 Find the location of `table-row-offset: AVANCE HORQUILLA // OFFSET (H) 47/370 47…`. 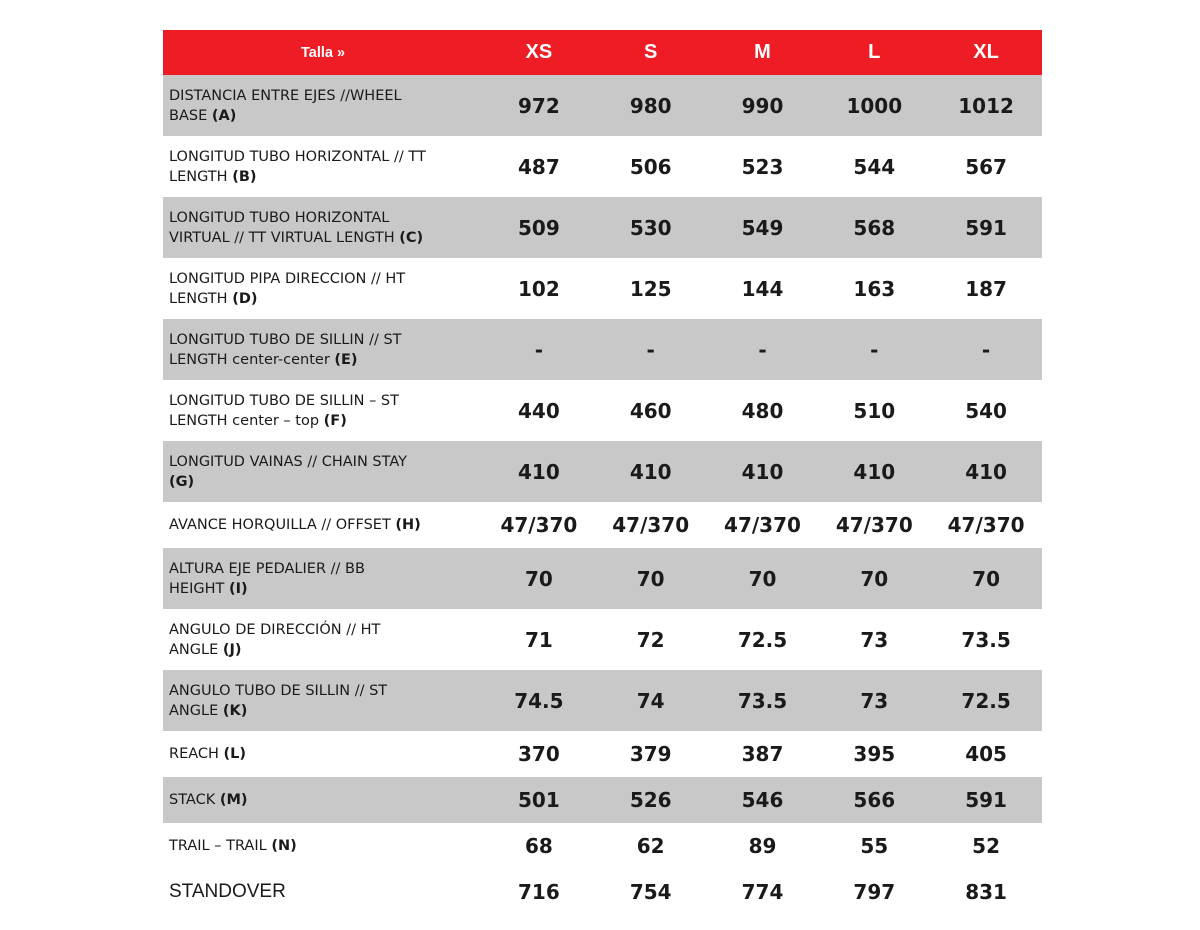

table-row-offset: AVANCE HORQUILLA // OFFSET (H) 47/370 47… is located at coordinates (602, 525).